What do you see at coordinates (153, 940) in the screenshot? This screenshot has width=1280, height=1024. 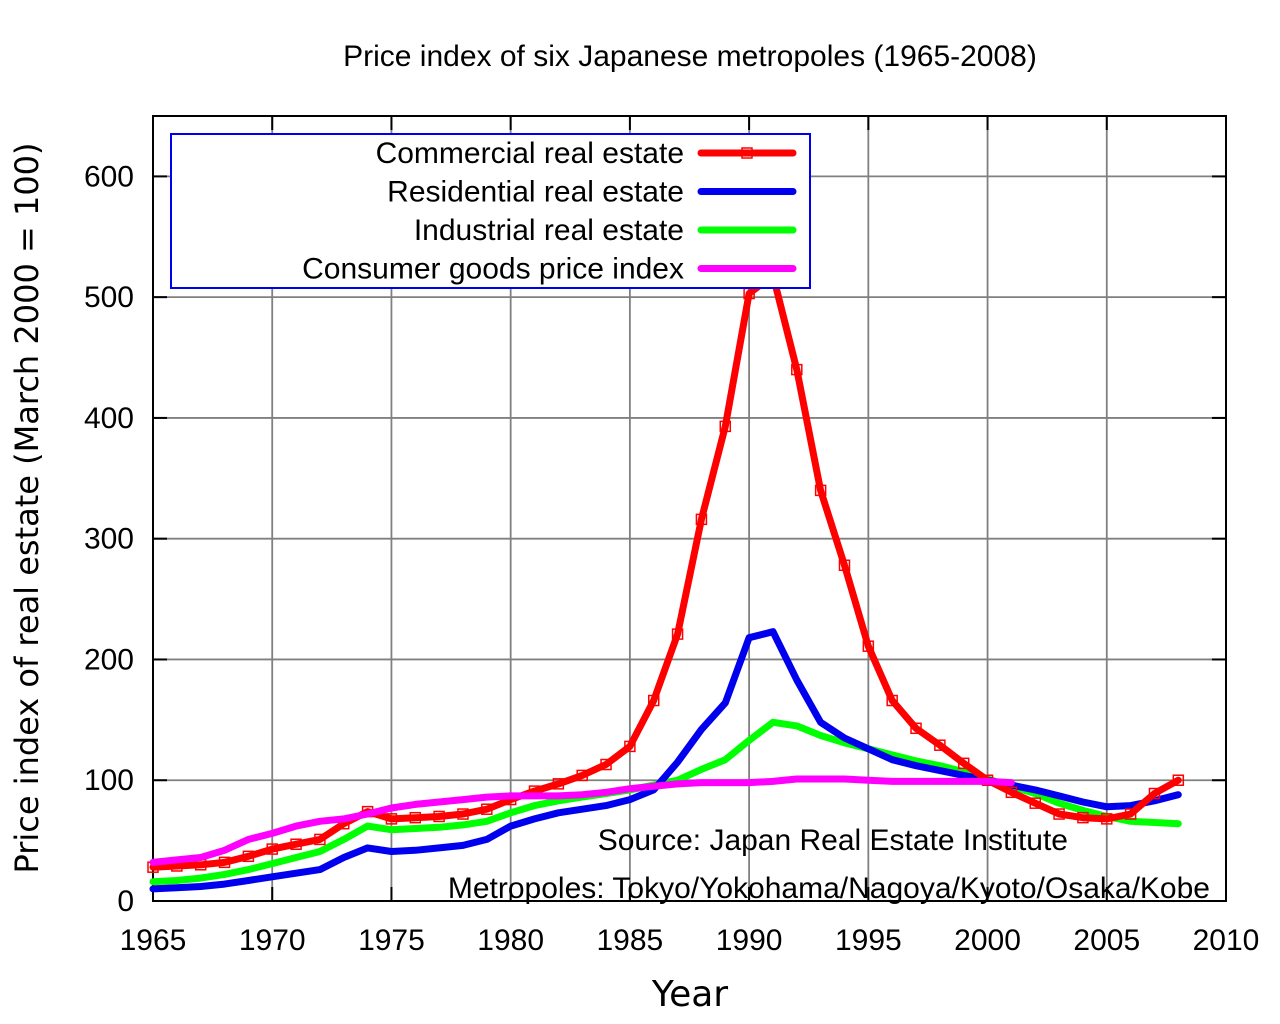 I see `x-tick-label: 1965` at bounding box center [153, 940].